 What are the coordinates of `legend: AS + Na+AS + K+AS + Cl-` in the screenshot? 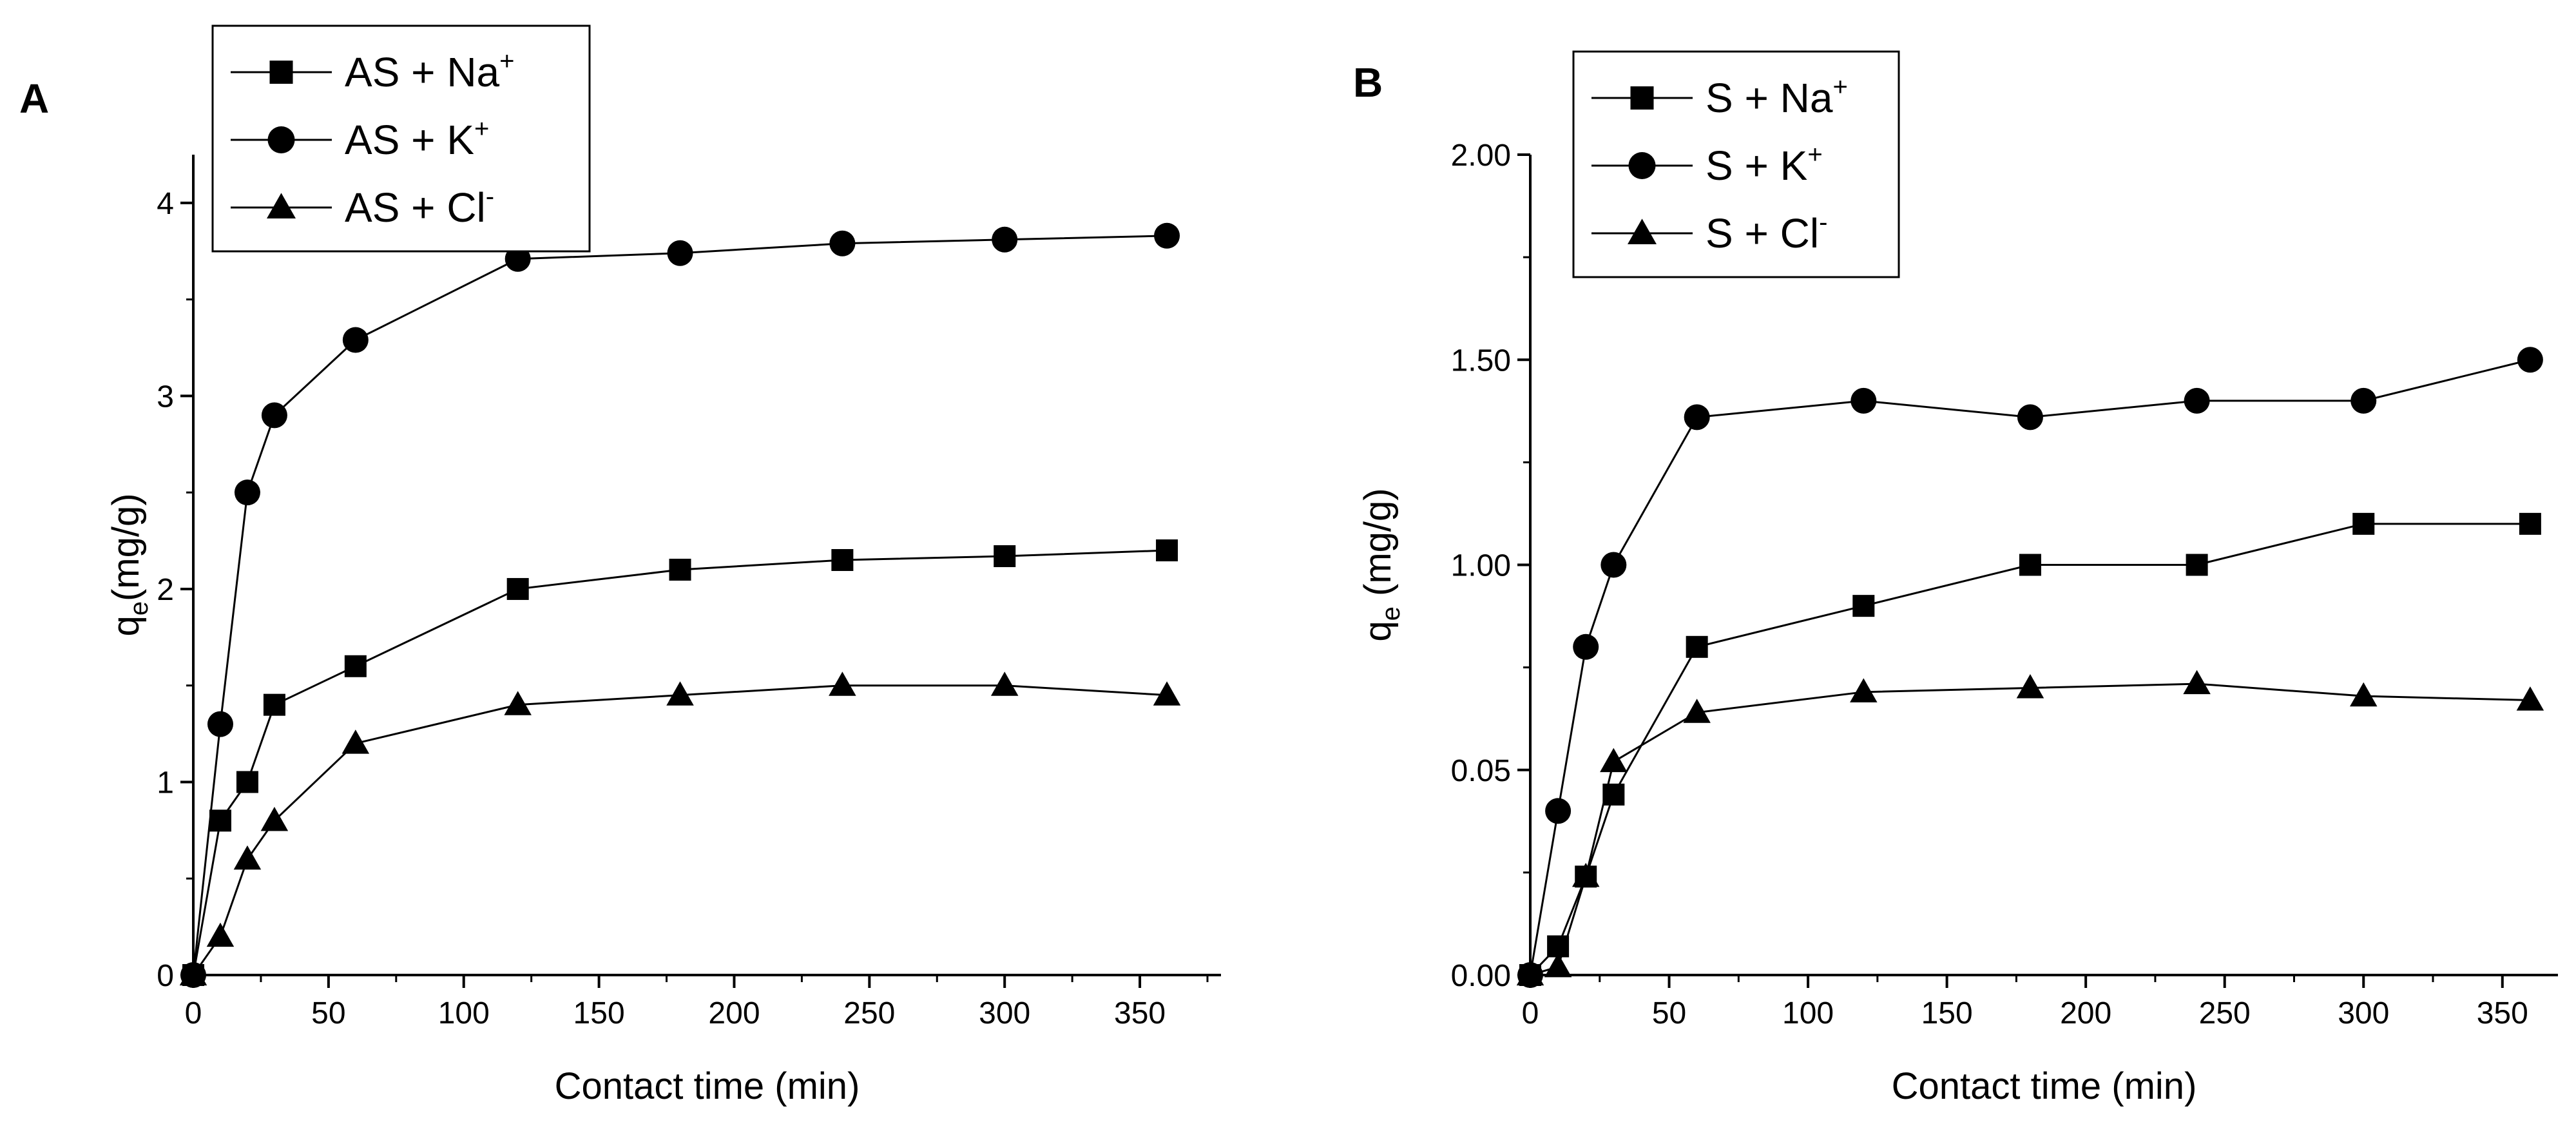 It's located at (401, 139).